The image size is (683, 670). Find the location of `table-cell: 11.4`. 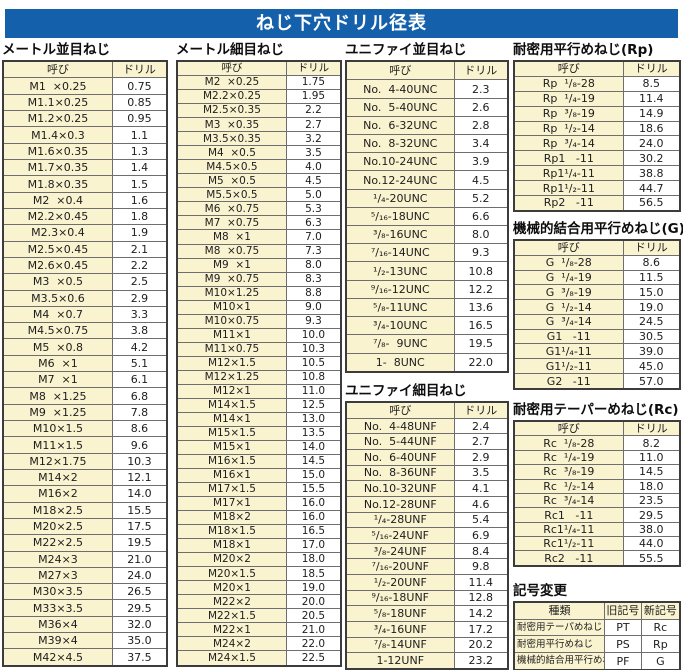

table-cell: 11.4 is located at coordinates (481, 582).